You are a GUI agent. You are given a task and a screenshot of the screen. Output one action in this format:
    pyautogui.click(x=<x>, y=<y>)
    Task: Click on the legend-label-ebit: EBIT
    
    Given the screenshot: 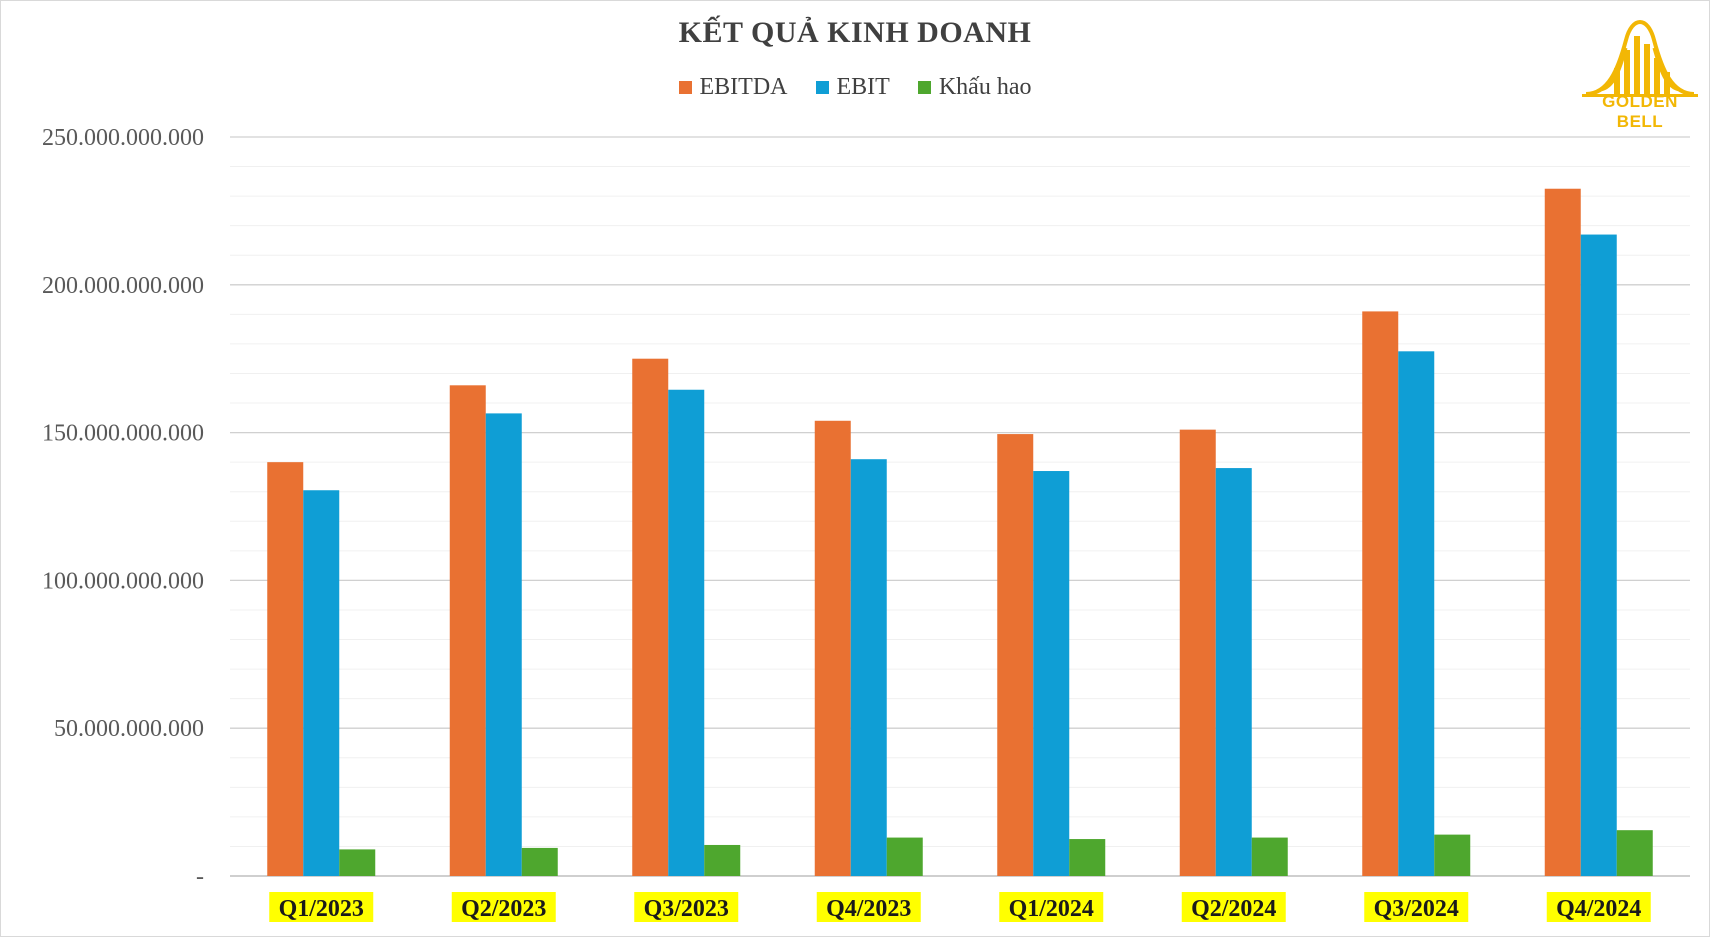 What is the action you would take?
    pyautogui.click(x=863, y=87)
    